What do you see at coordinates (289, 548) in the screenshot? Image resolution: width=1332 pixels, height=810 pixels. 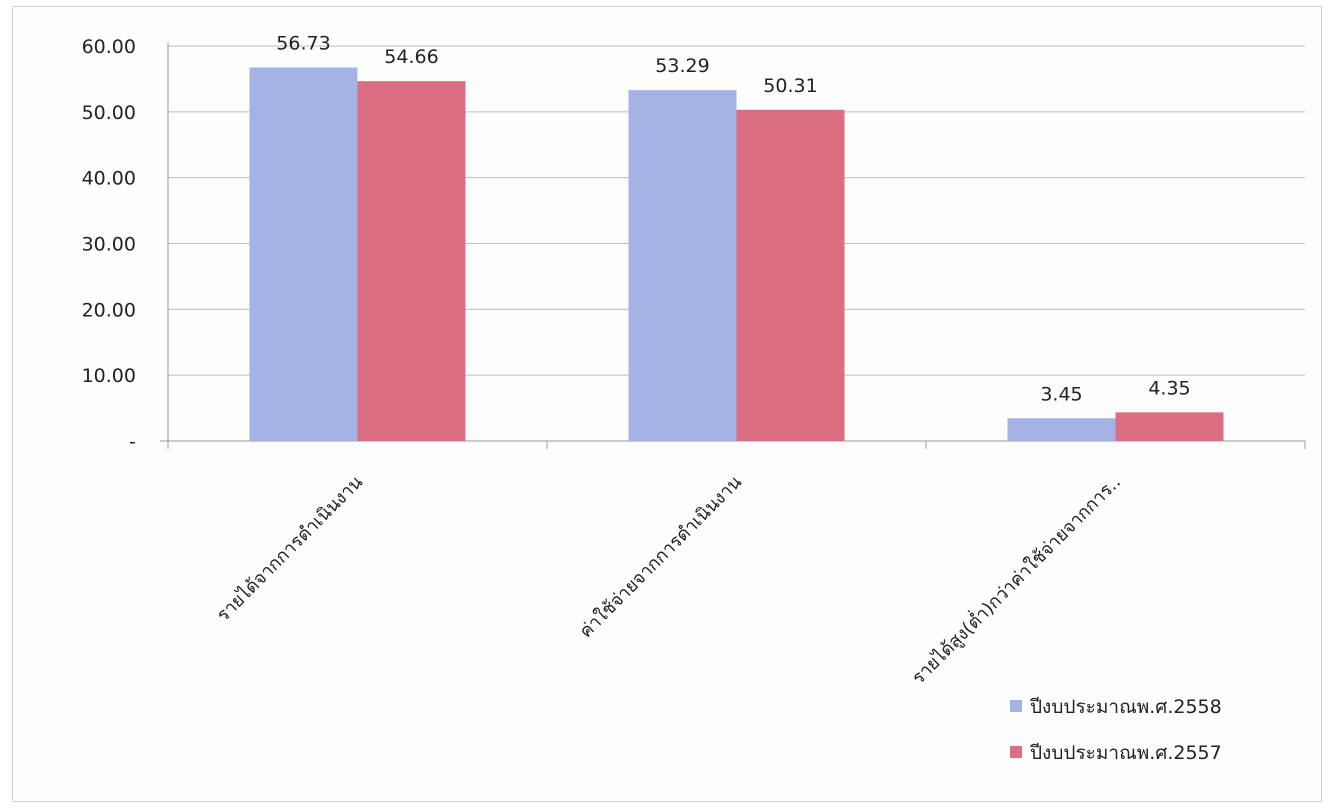 I see `category-label: รายได้จากการดำเนินงาน` at bounding box center [289, 548].